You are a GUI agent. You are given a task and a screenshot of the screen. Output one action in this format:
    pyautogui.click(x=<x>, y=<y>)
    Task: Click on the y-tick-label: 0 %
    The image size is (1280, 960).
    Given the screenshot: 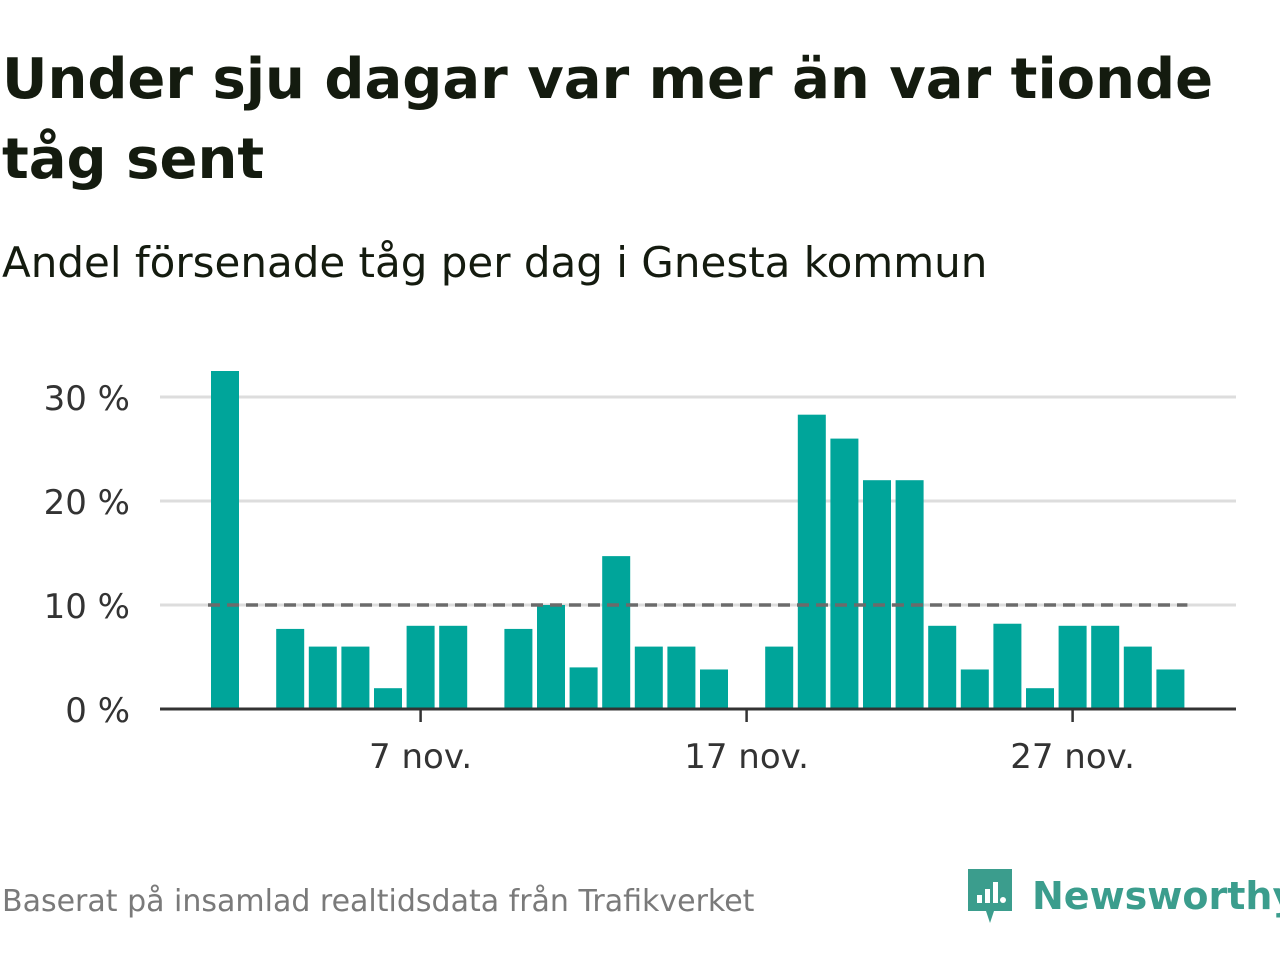 What is the action you would take?
    pyautogui.click(x=97, y=711)
    